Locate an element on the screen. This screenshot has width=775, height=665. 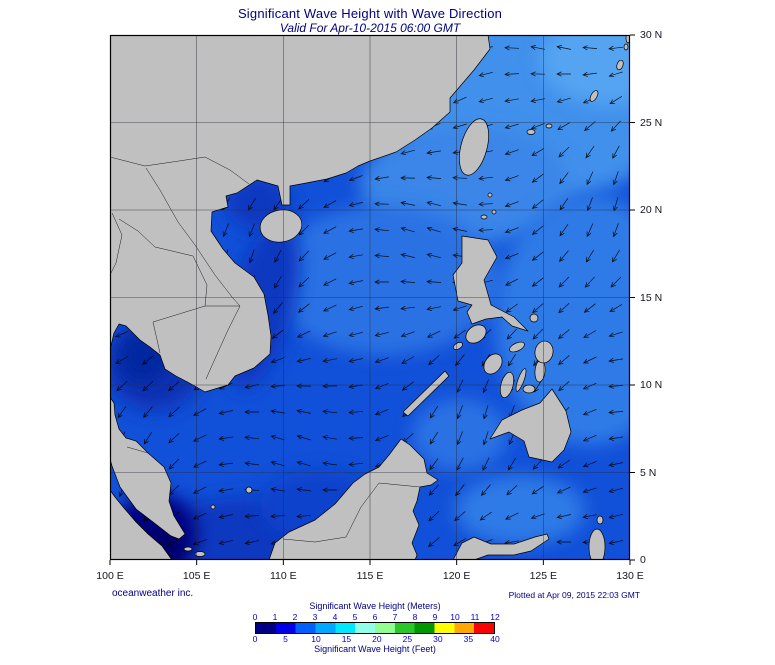
oceanweather-credit: oceanweather inc. is located at coordinates (153, 593).